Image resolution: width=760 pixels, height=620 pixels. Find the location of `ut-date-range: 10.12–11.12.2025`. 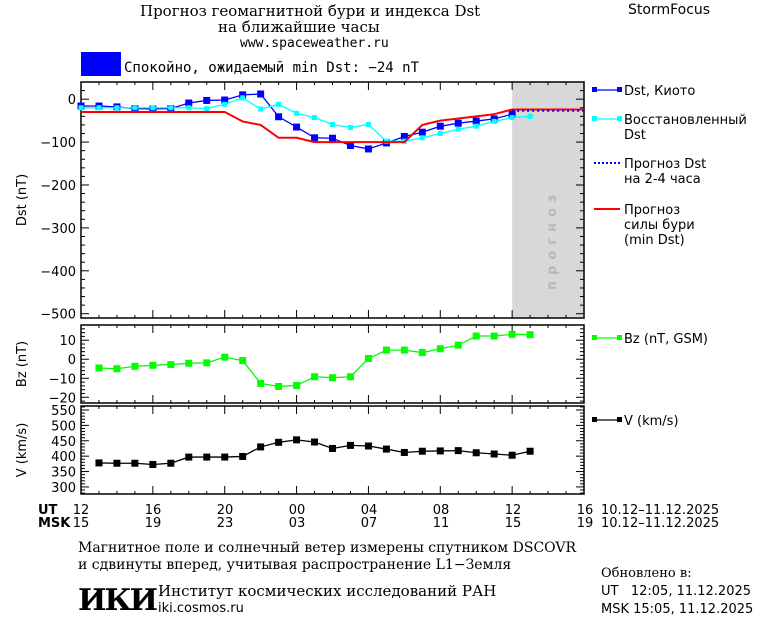

ut-date-range: 10.12–11.12.2025 is located at coordinates (660, 510).